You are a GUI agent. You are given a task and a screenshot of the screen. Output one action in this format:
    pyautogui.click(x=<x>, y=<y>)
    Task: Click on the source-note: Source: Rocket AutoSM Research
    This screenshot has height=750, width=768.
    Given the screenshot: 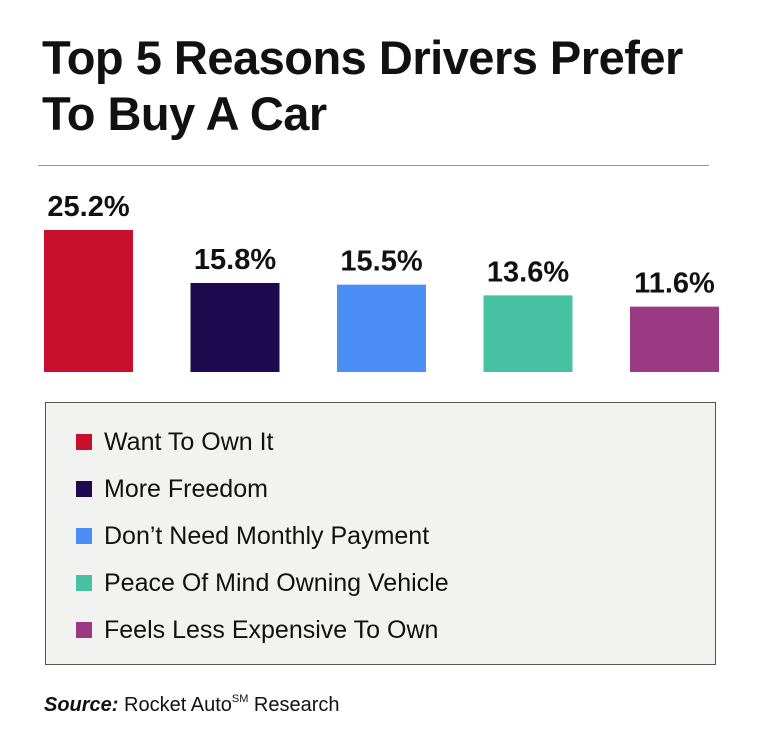 What is the action you would take?
    pyautogui.click(x=192, y=702)
    